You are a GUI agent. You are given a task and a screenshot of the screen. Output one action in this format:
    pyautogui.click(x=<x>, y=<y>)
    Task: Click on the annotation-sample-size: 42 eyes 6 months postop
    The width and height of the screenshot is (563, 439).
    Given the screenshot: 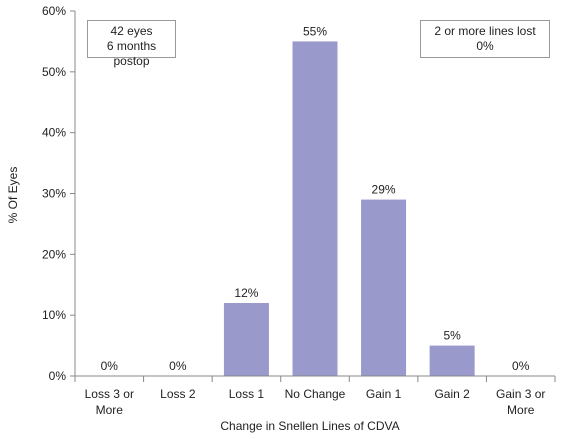 What is the action you would take?
    pyautogui.click(x=131, y=44)
    